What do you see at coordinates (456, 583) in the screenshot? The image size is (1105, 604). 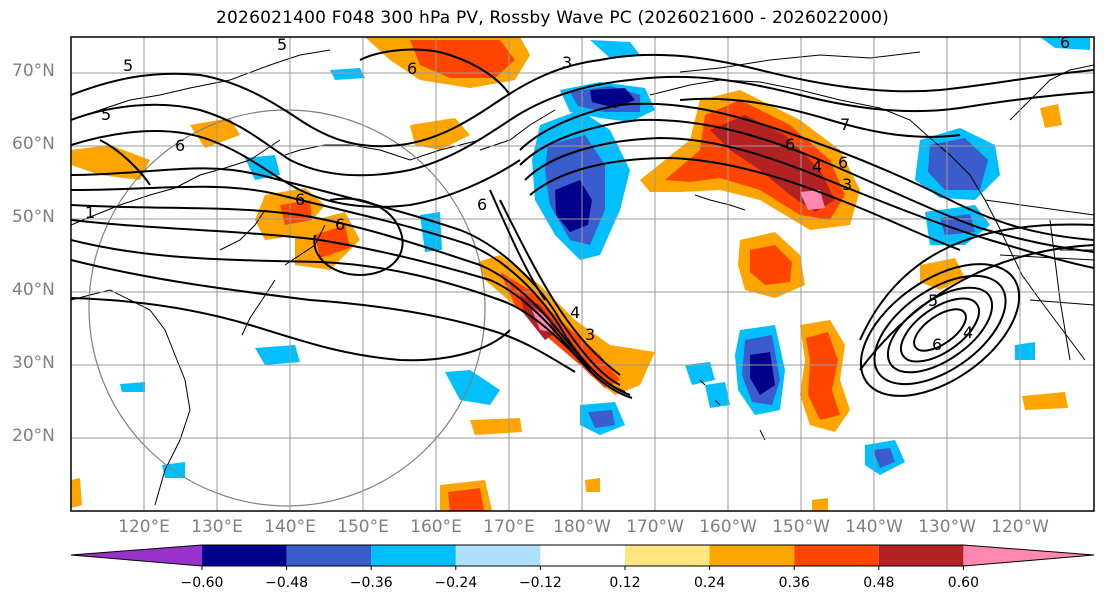 I see `colorbar-tick-label: −0.24` at bounding box center [456, 583].